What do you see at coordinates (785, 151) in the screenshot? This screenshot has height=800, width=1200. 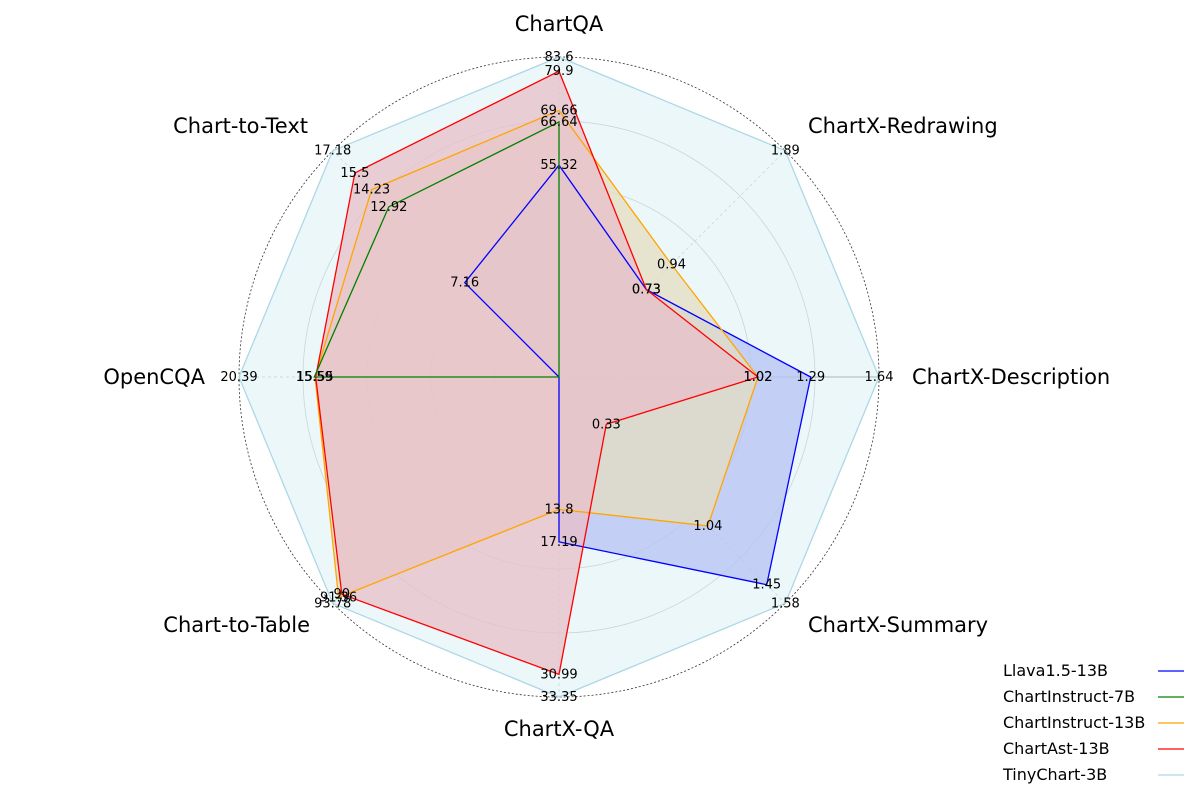 I see `value-label-tinychart-3b-1: 1.89` at bounding box center [785, 151].